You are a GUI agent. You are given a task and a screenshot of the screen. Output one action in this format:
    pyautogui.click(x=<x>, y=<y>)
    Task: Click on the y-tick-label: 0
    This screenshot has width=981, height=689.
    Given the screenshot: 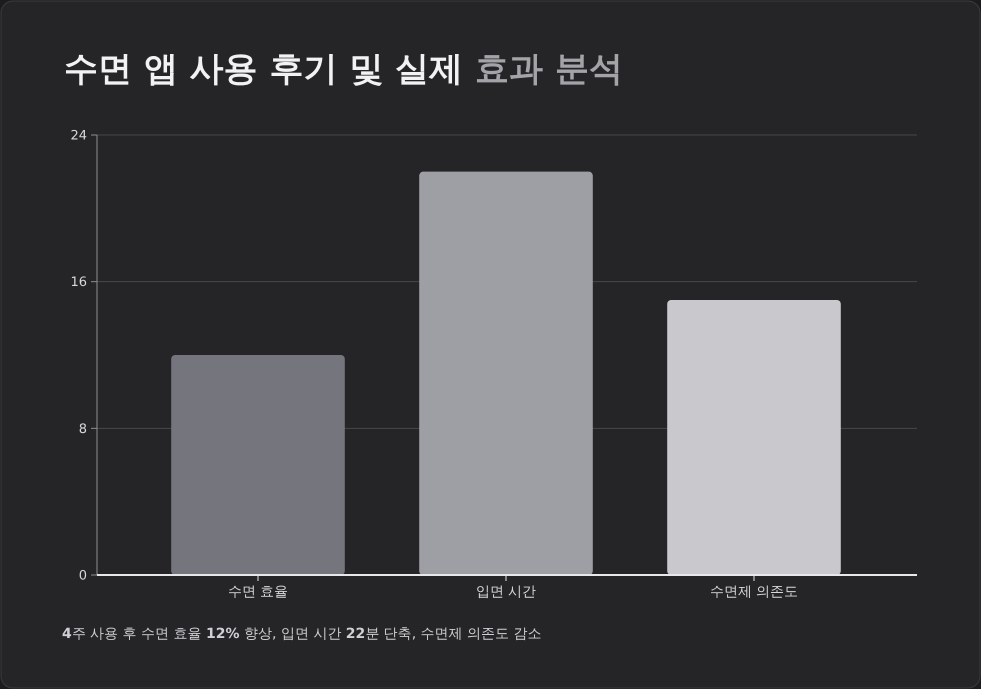 What is the action you would take?
    pyautogui.click(x=82, y=576)
    